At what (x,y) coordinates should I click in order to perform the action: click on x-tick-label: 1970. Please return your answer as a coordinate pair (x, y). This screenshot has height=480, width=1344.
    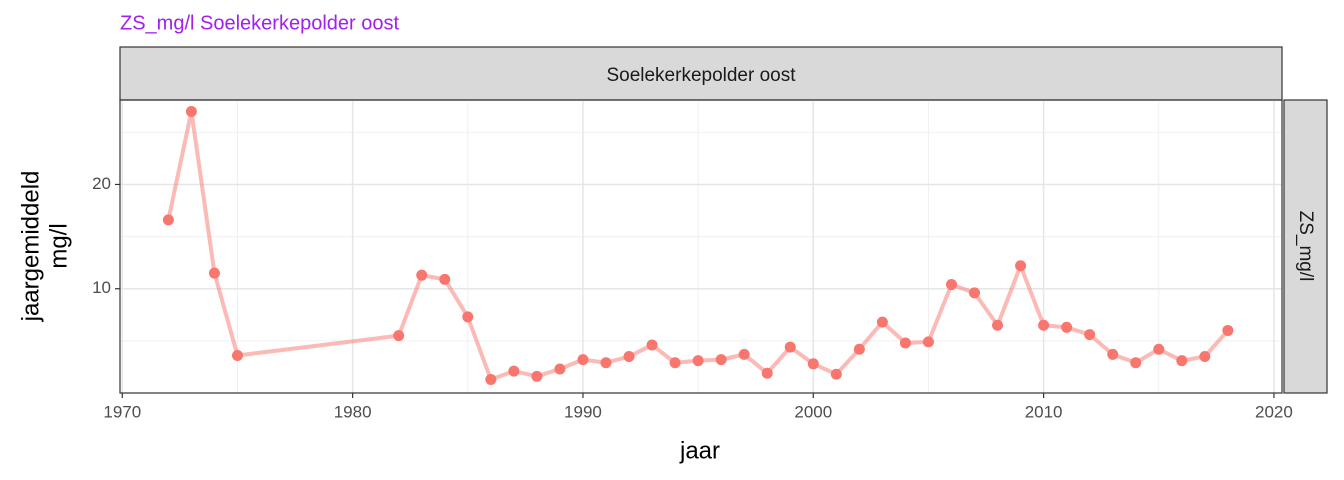
    Looking at the image, I should click on (122, 411).